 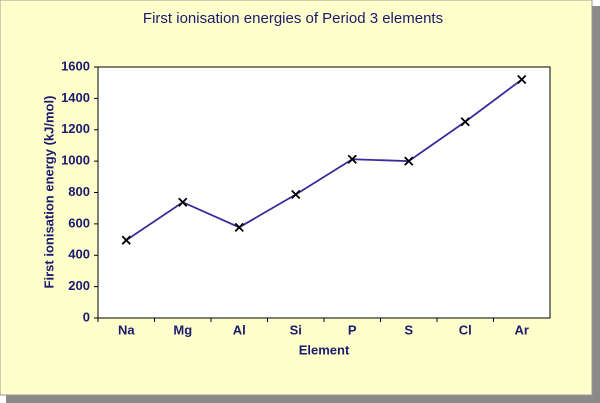 I want to click on x-tick-label: P, so click(x=352, y=329).